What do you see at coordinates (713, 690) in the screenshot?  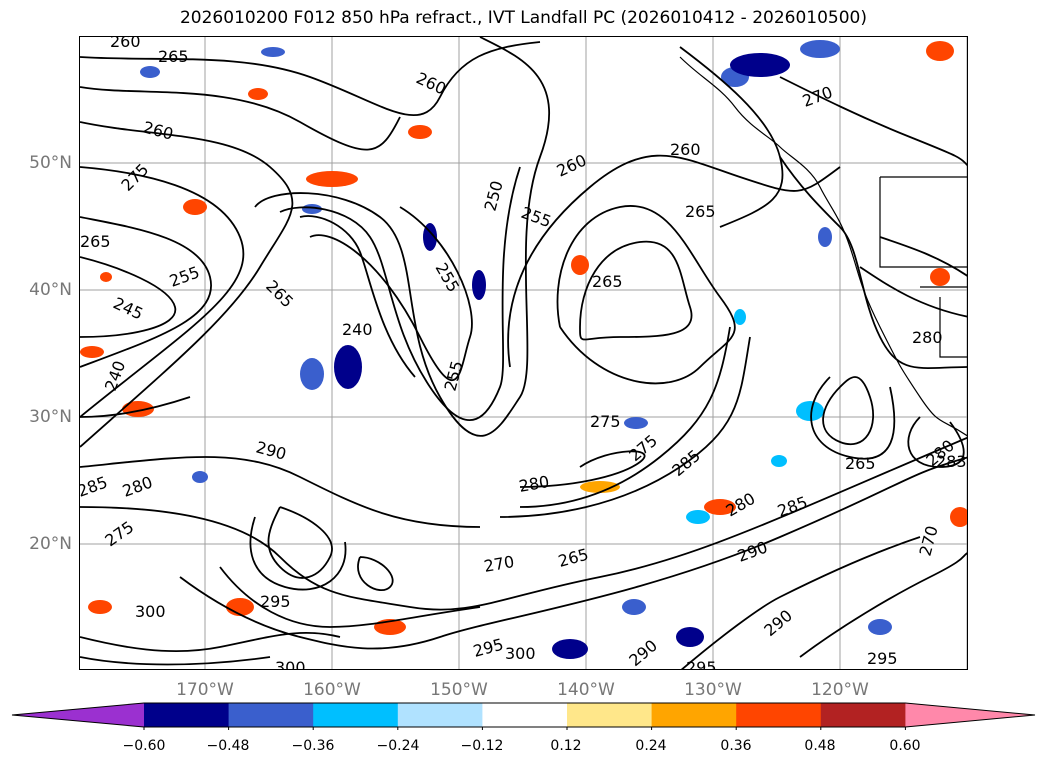 I see `lon-label-130w: 130°W` at bounding box center [713, 690].